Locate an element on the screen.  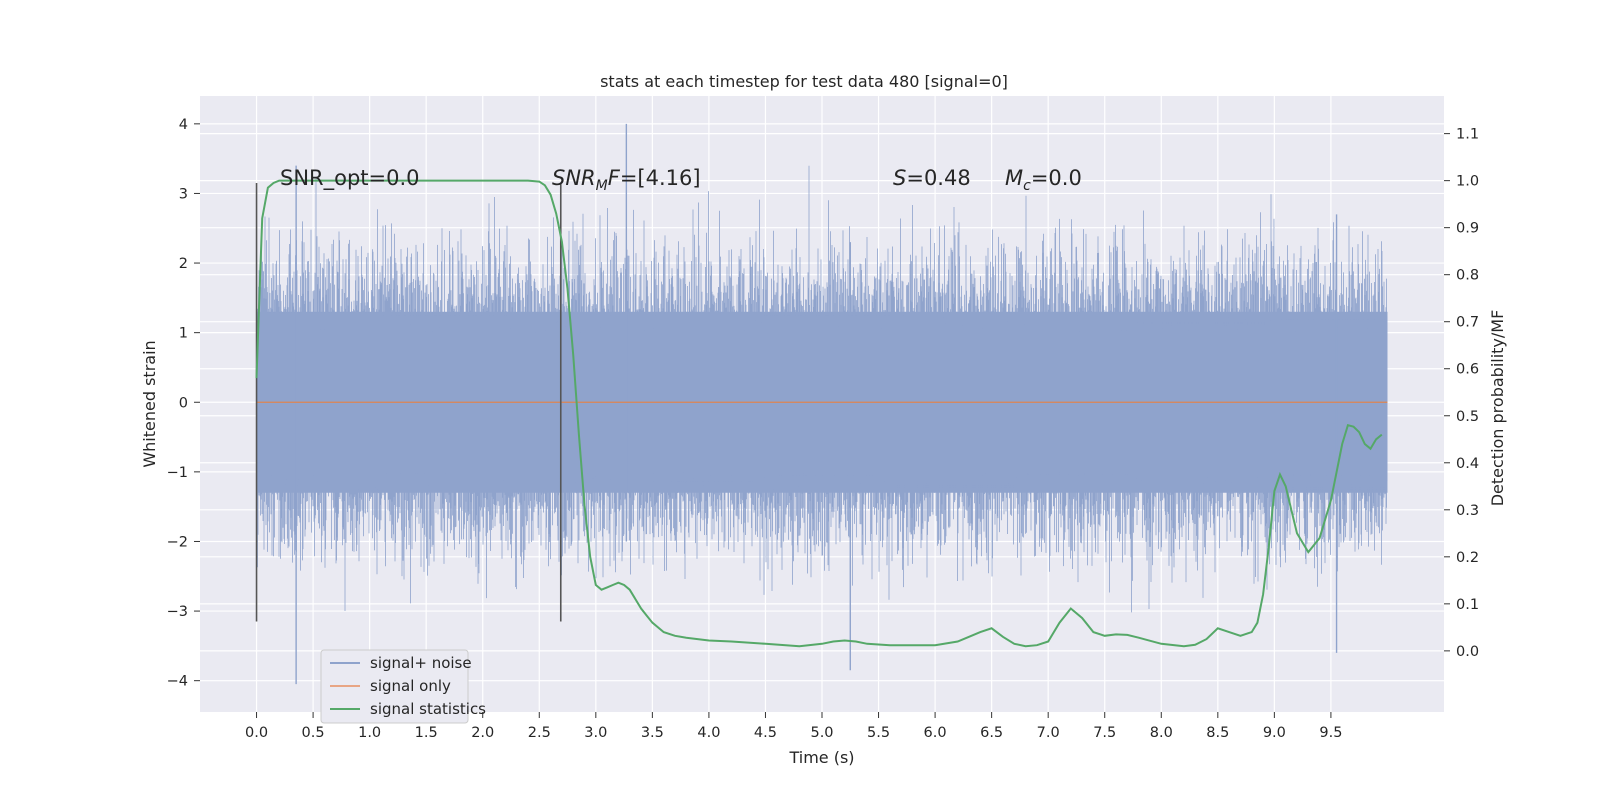
snr-mf-rest-f: F is located at coordinates (614, 178).